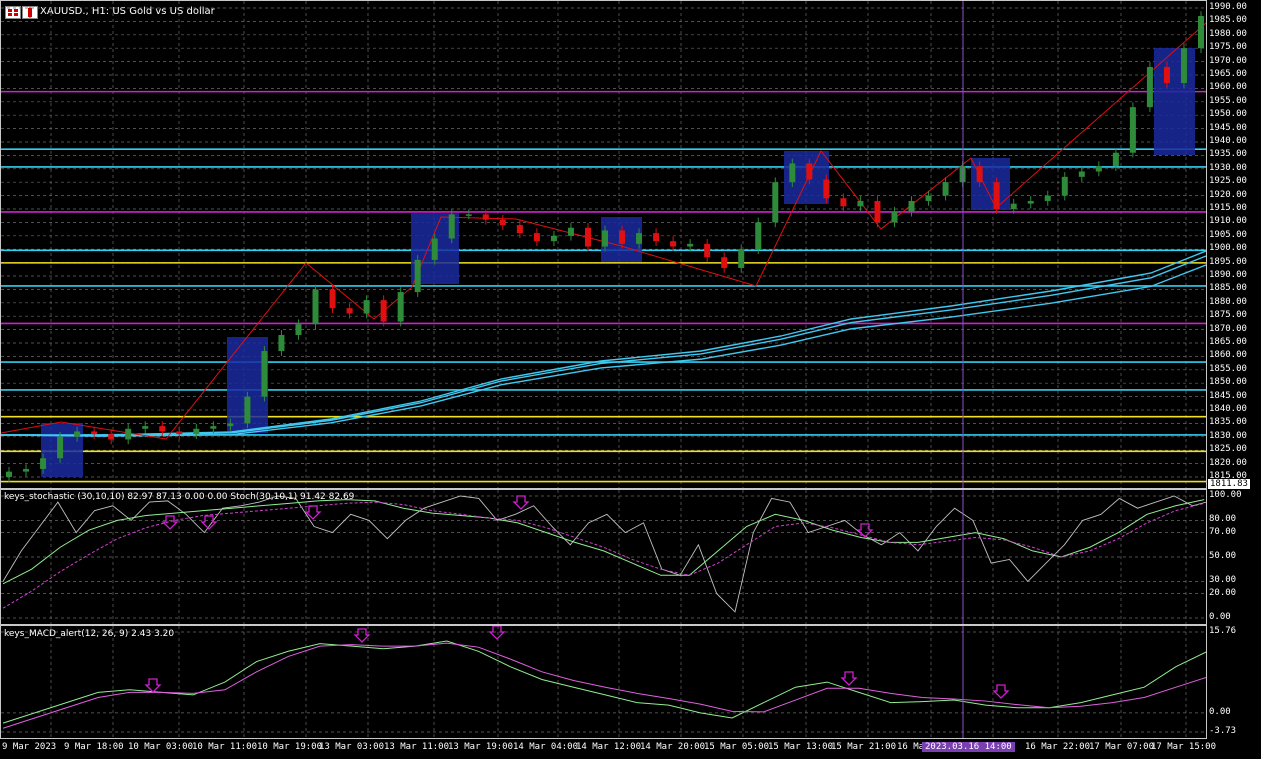 The height and width of the screenshot is (759, 1261). Describe the element at coordinates (352, 747) in the screenshot. I see `time-tick-label: 13 Mar 03:00` at that location.